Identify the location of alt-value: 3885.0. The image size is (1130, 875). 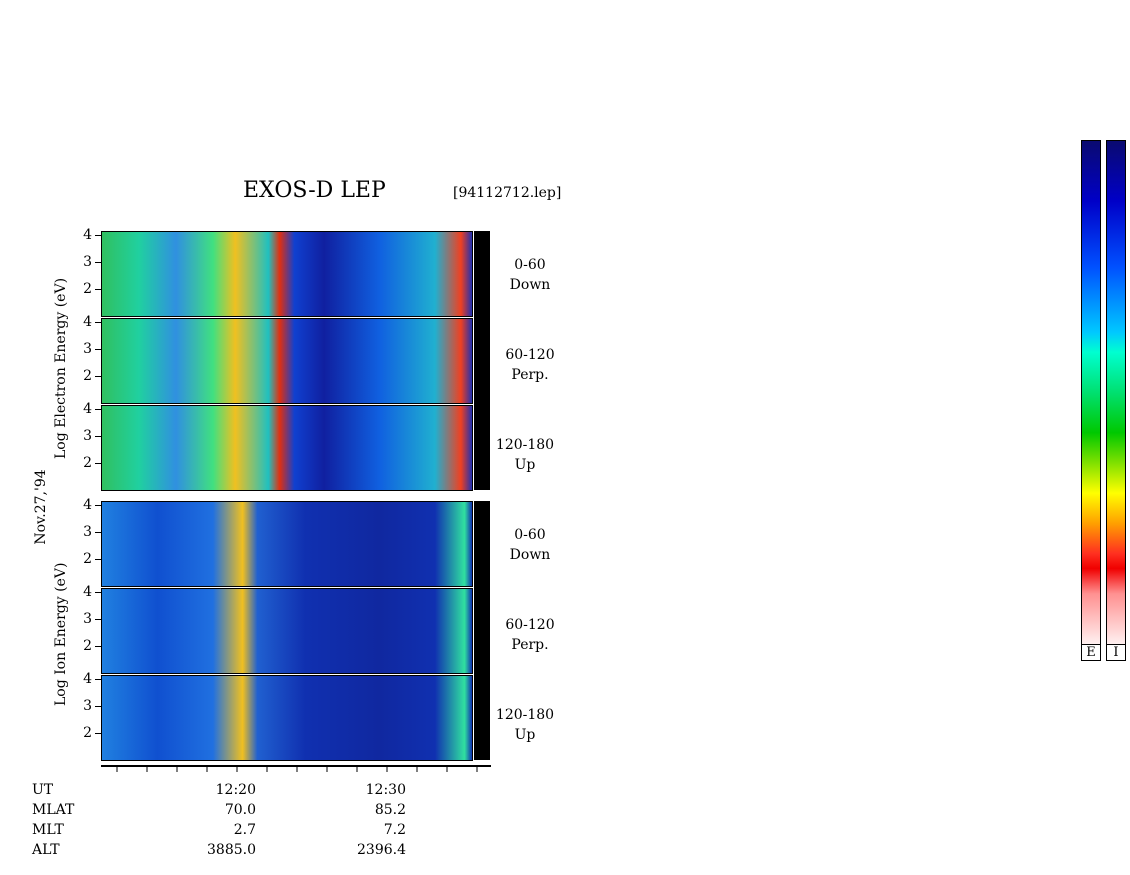
(231, 850).